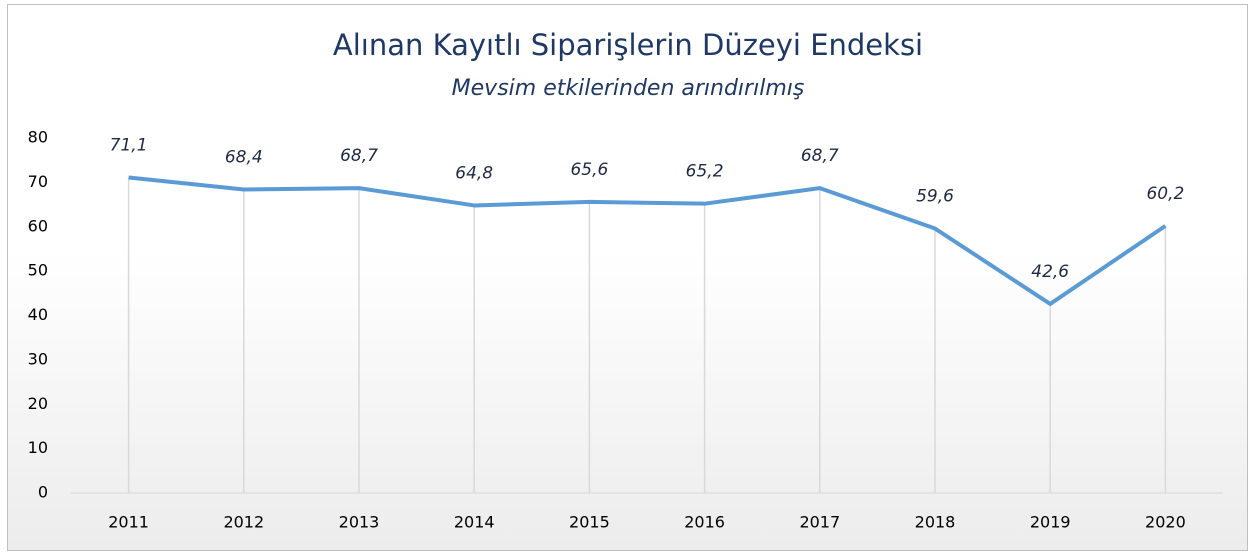  Describe the element at coordinates (38, 181) in the screenshot. I see `y-tick-label: 70` at that location.